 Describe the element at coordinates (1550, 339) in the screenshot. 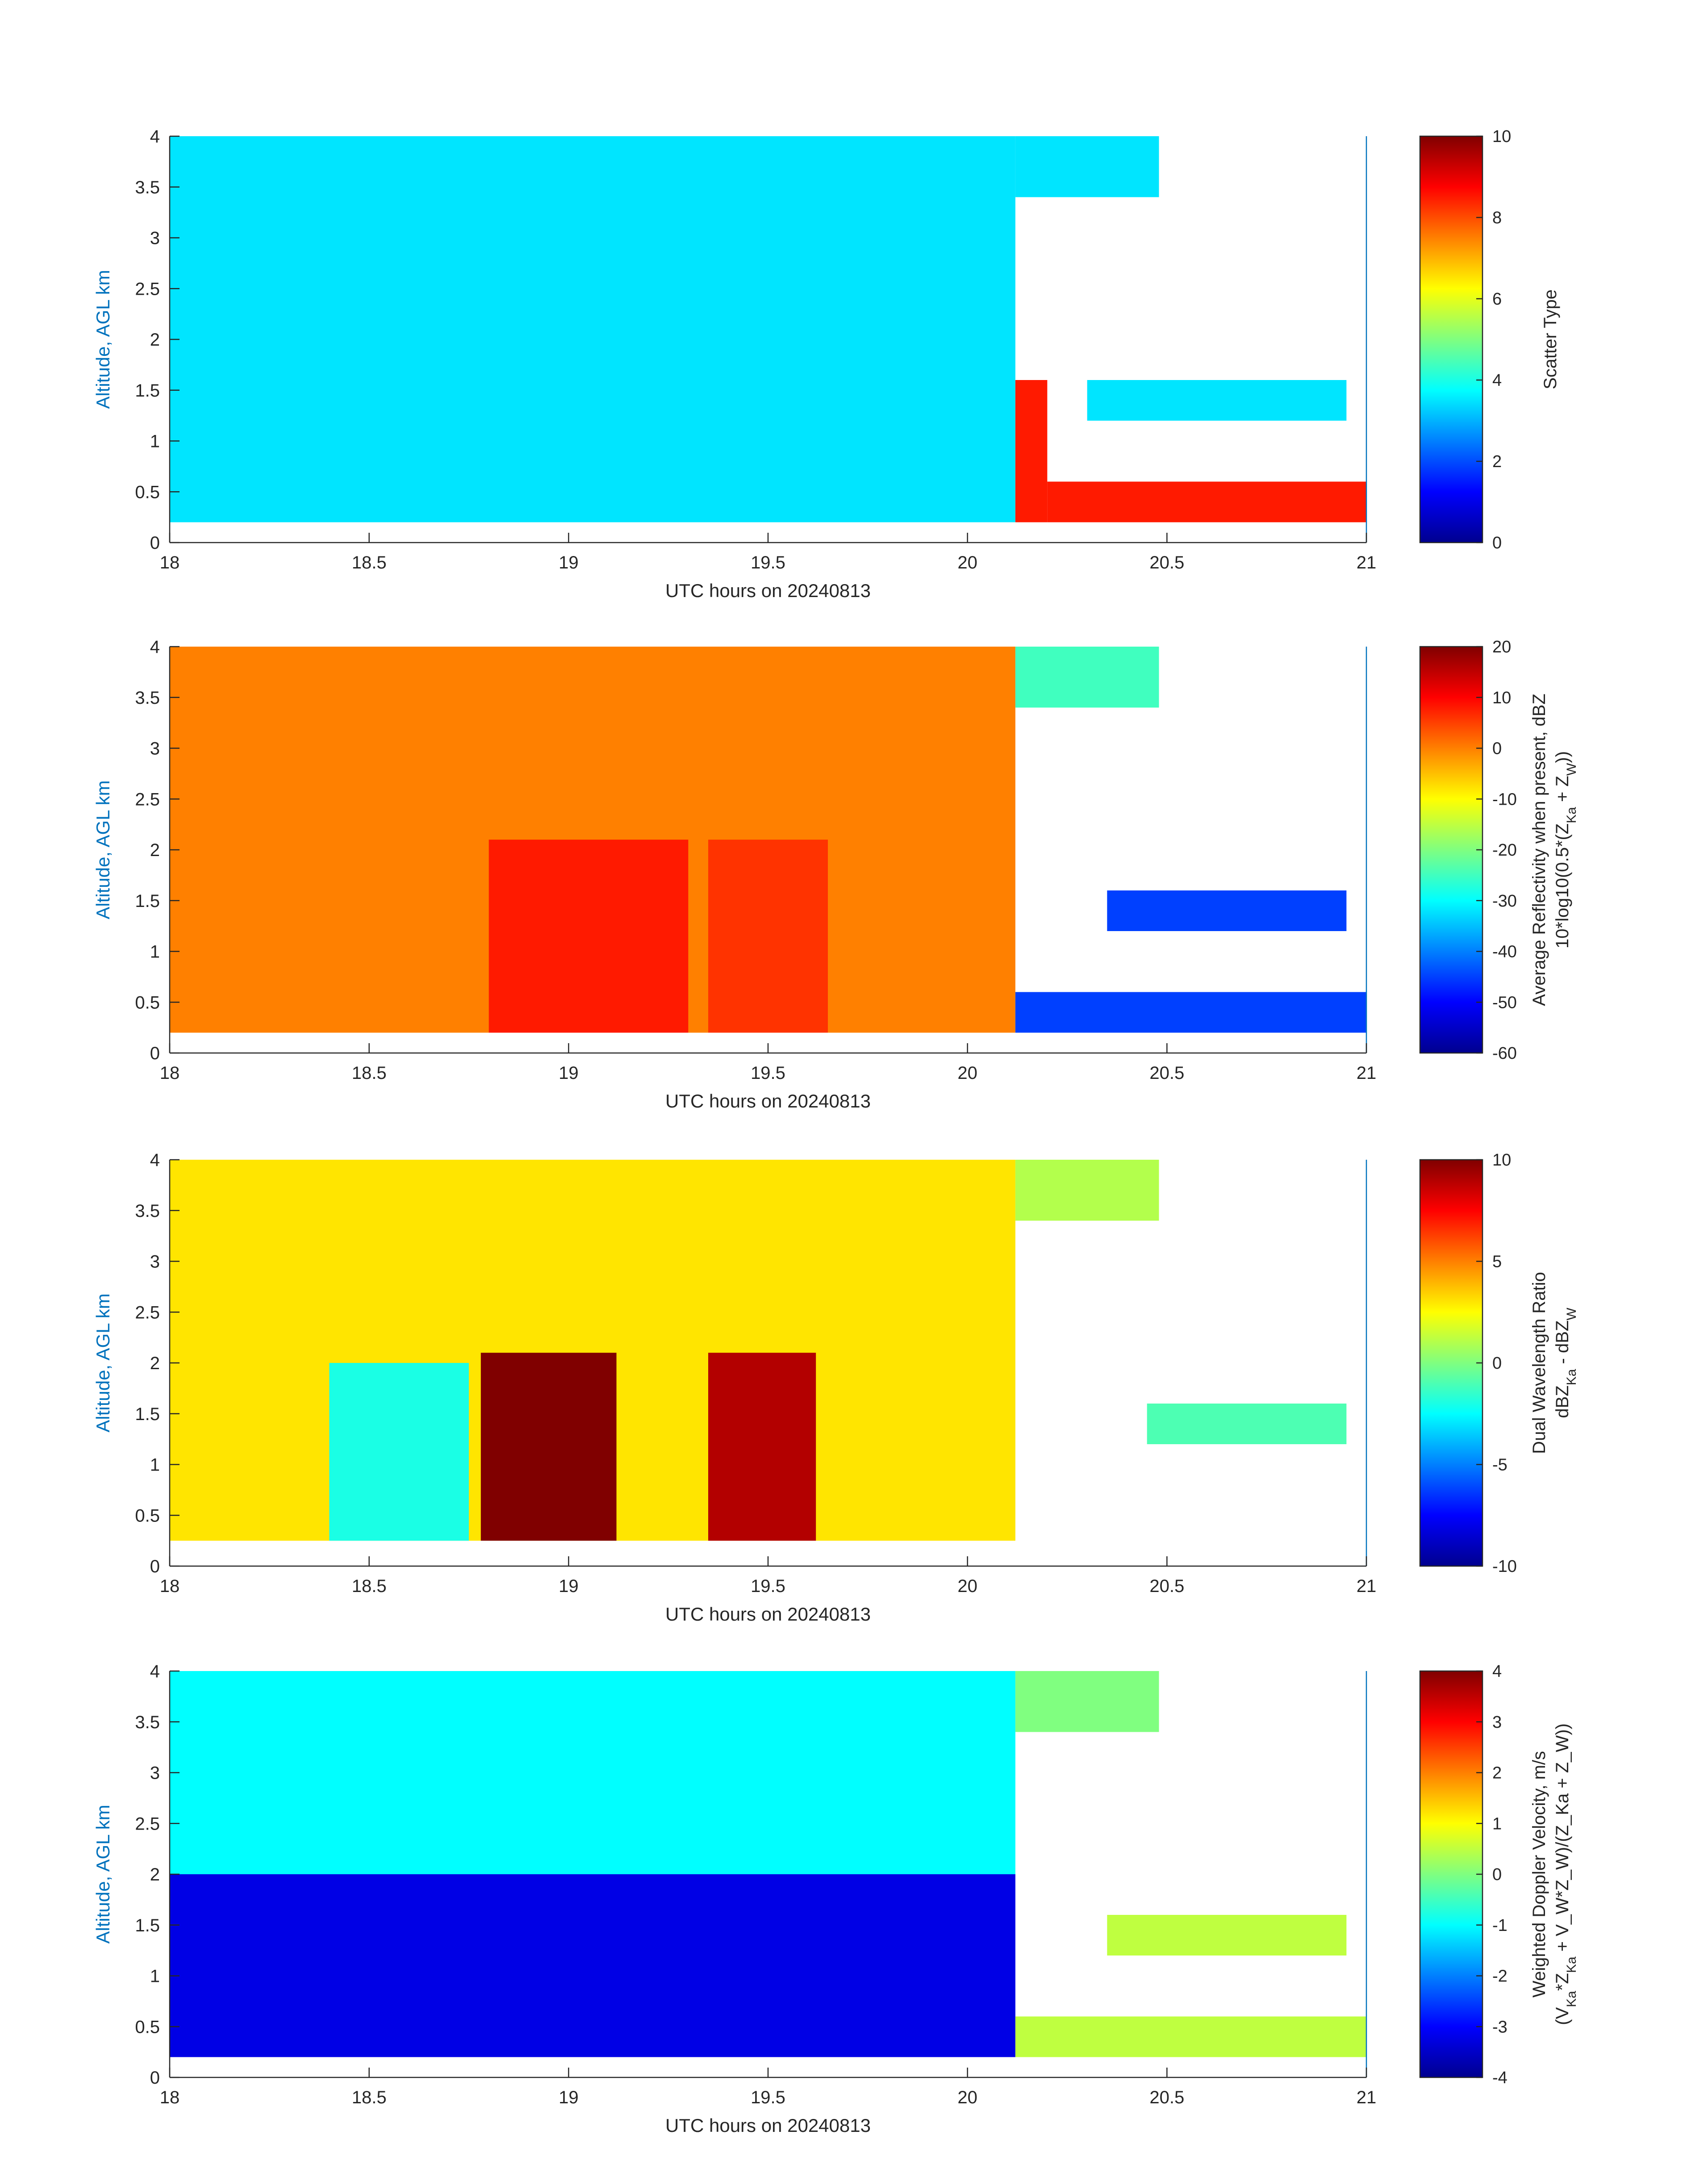

I see `colorbar-title: Scatter Type` at that location.